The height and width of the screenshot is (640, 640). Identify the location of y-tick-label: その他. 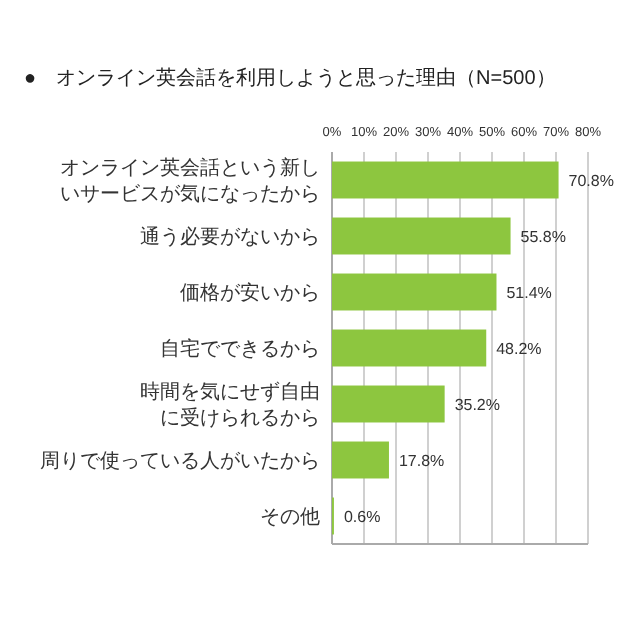
(290, 517).